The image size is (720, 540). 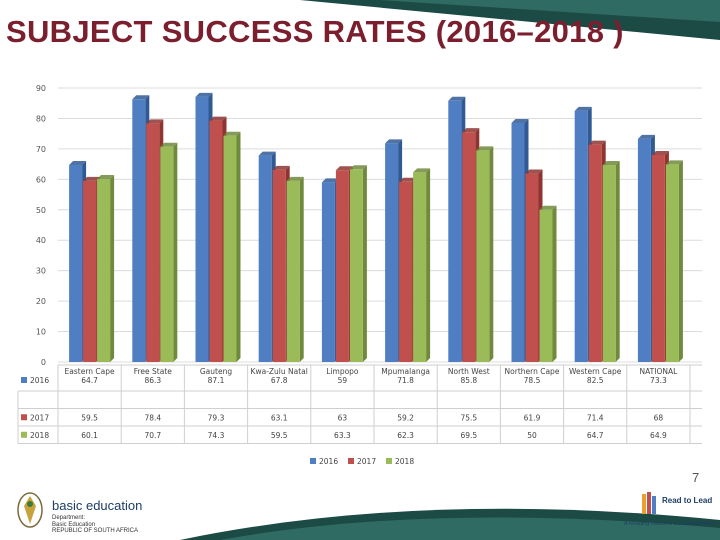 What do you see at coordinates (41, 271) in the screenshot?
I see `y-tick-label: 30` at bounding box center [41, 271].